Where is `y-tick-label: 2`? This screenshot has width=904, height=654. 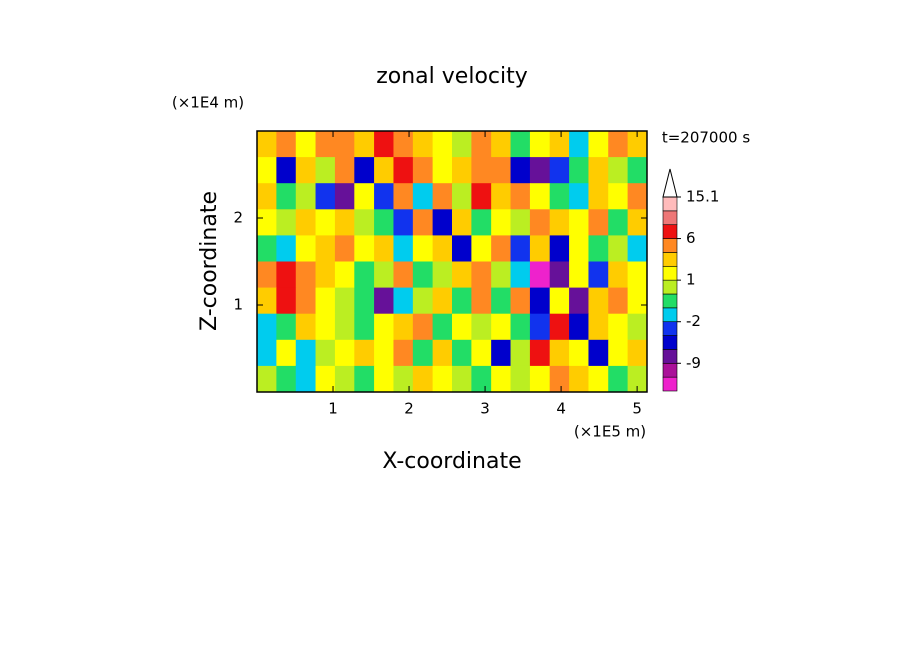 y-tick-label: 2 is located at coordinates (238, 218).